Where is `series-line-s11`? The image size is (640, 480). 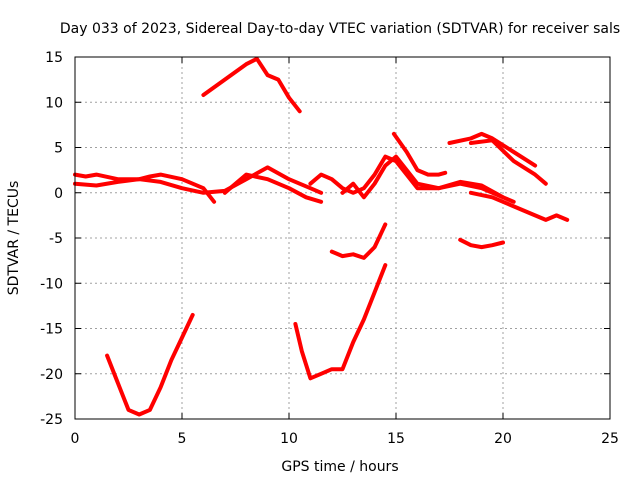 series-line-s11 is located at coordinates (481, 243).